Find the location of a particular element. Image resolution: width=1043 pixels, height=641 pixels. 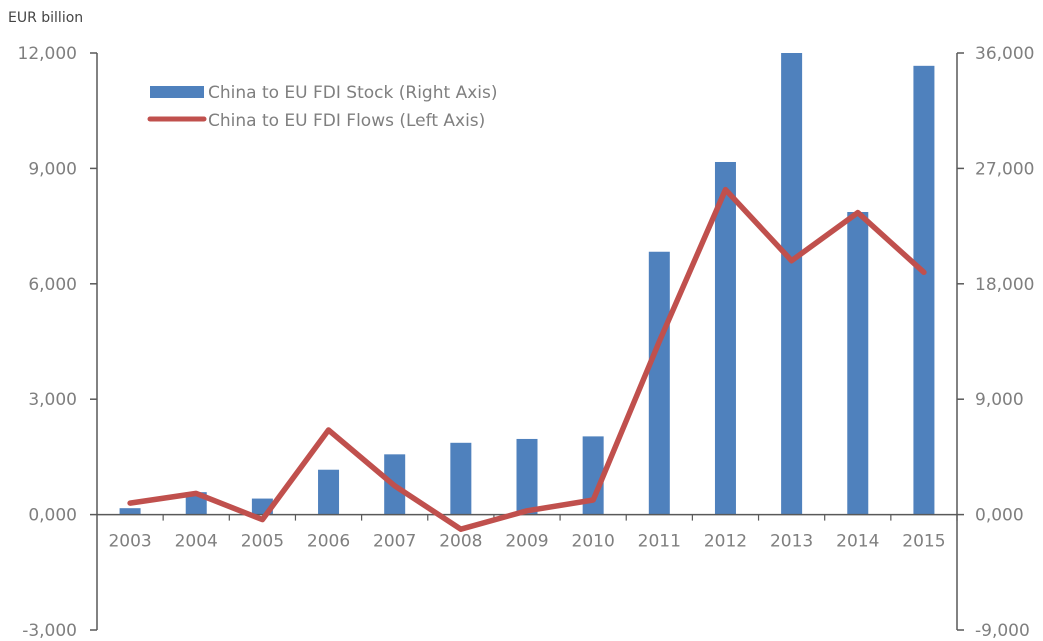

x-tick-label: 2004 is located at coordinates (196, 542).